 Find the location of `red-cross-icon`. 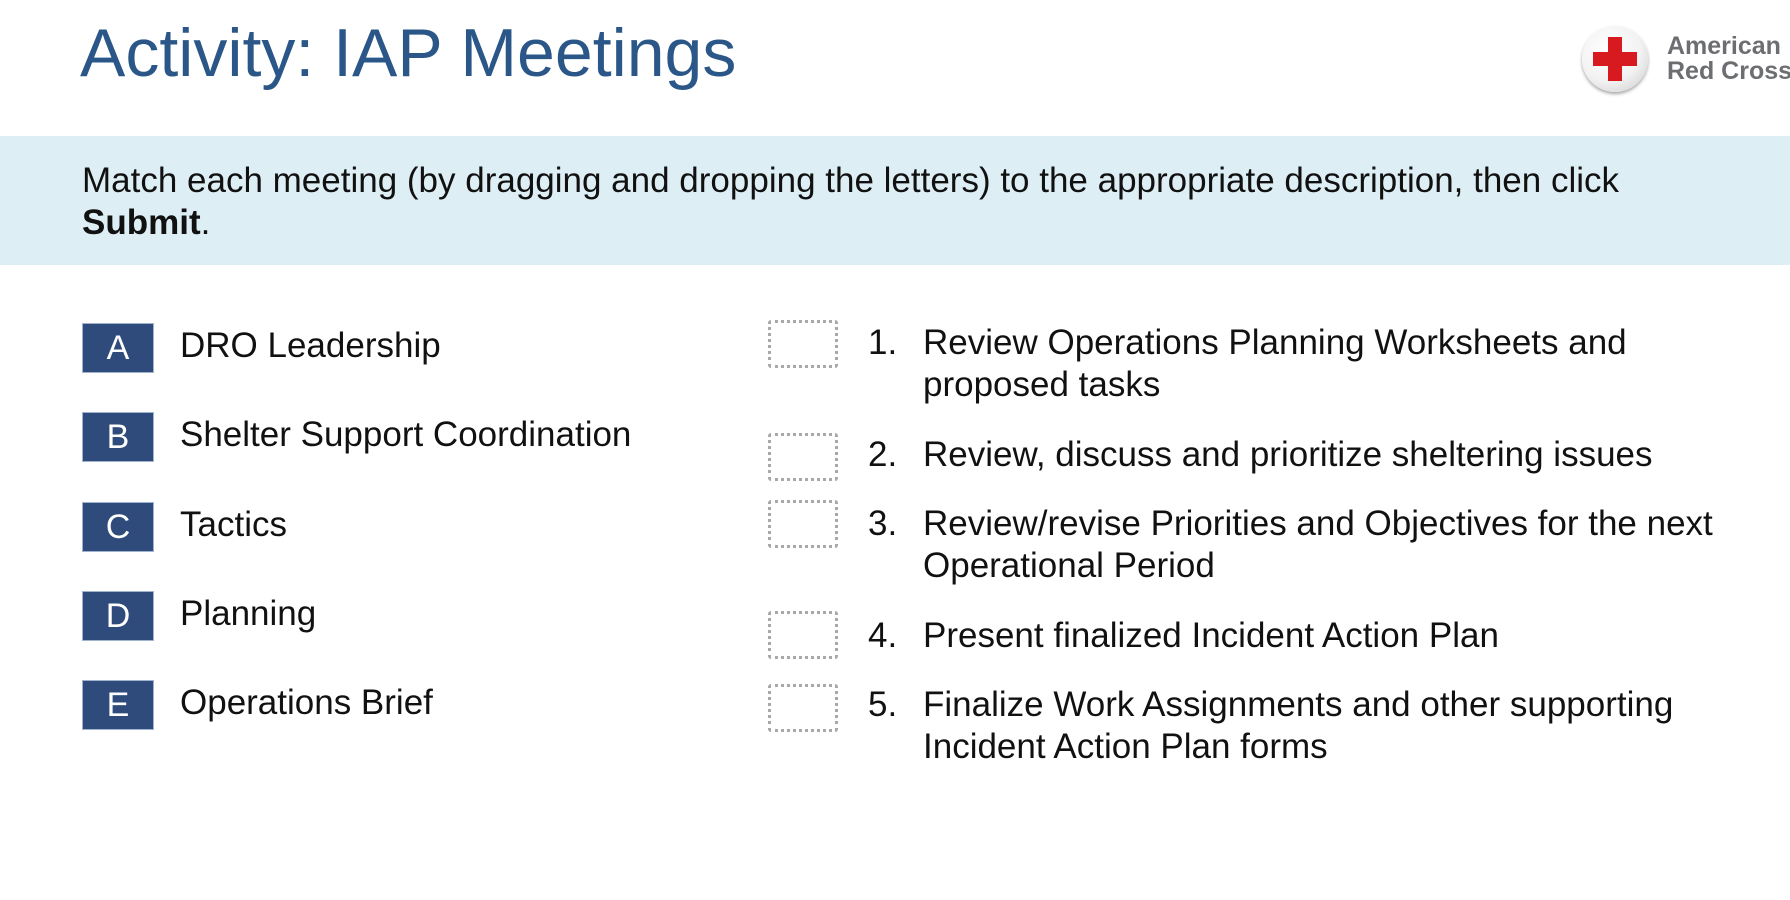

red-cross-icon is located at coordinates (1615, 59).